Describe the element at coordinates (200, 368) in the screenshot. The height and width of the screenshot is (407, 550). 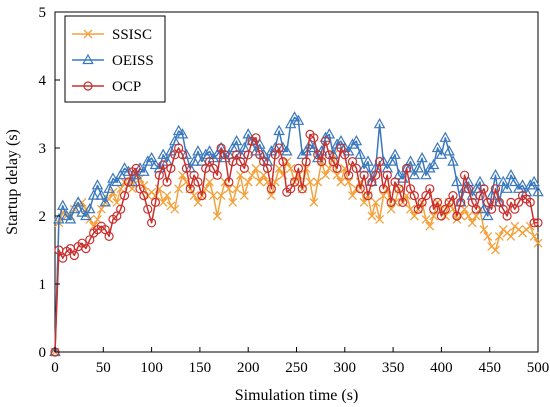
I see `x-tick-label: 150` at that location.